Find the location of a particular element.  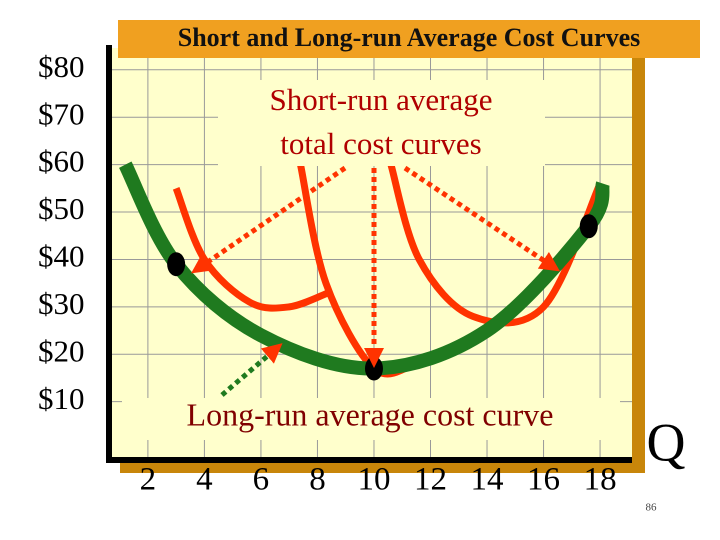

y-tick-label: $60 is located at coordinates (61, 161).